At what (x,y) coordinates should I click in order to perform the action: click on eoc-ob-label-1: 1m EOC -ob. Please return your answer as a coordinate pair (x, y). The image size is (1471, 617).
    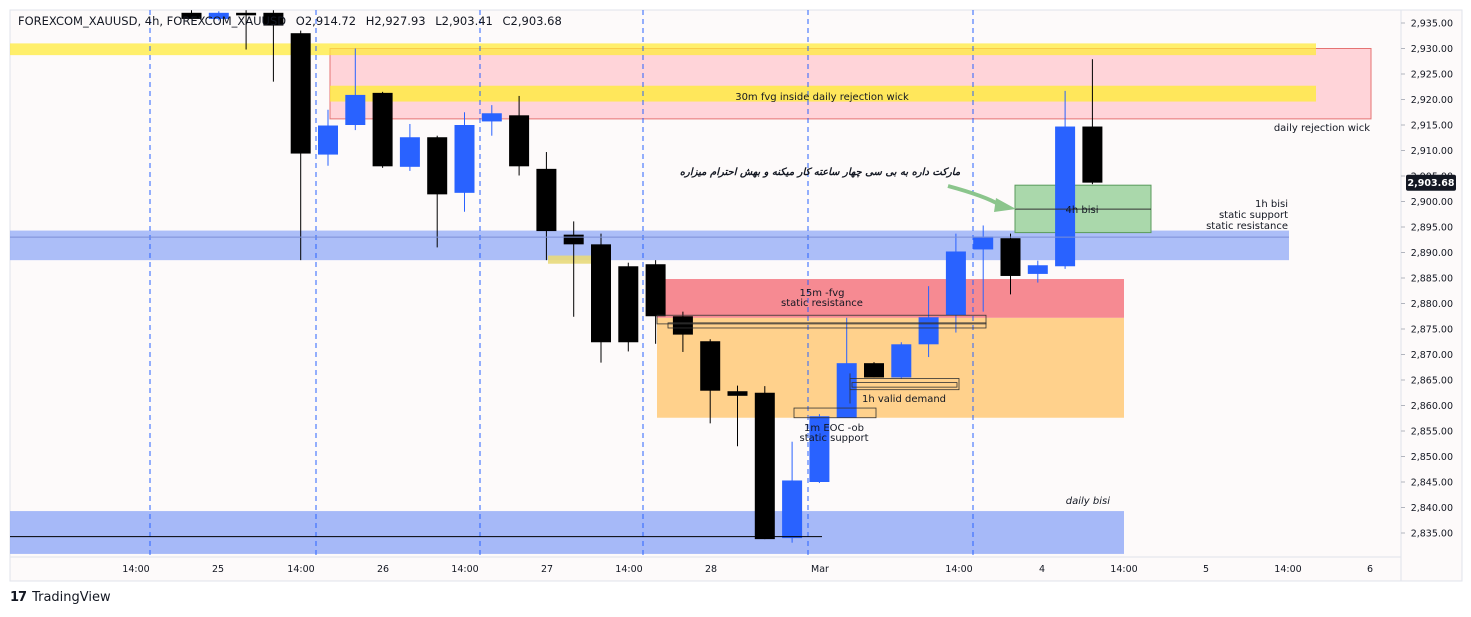
    Looking at the image, I should click on (834, 428).